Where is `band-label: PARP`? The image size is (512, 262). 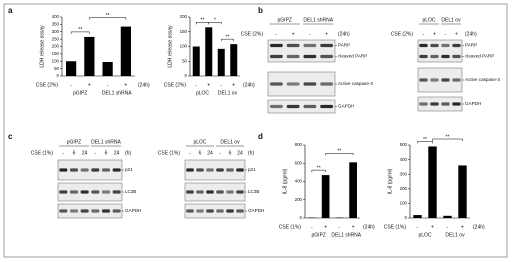
band-label: PARP is located at coordinates (471, 45).